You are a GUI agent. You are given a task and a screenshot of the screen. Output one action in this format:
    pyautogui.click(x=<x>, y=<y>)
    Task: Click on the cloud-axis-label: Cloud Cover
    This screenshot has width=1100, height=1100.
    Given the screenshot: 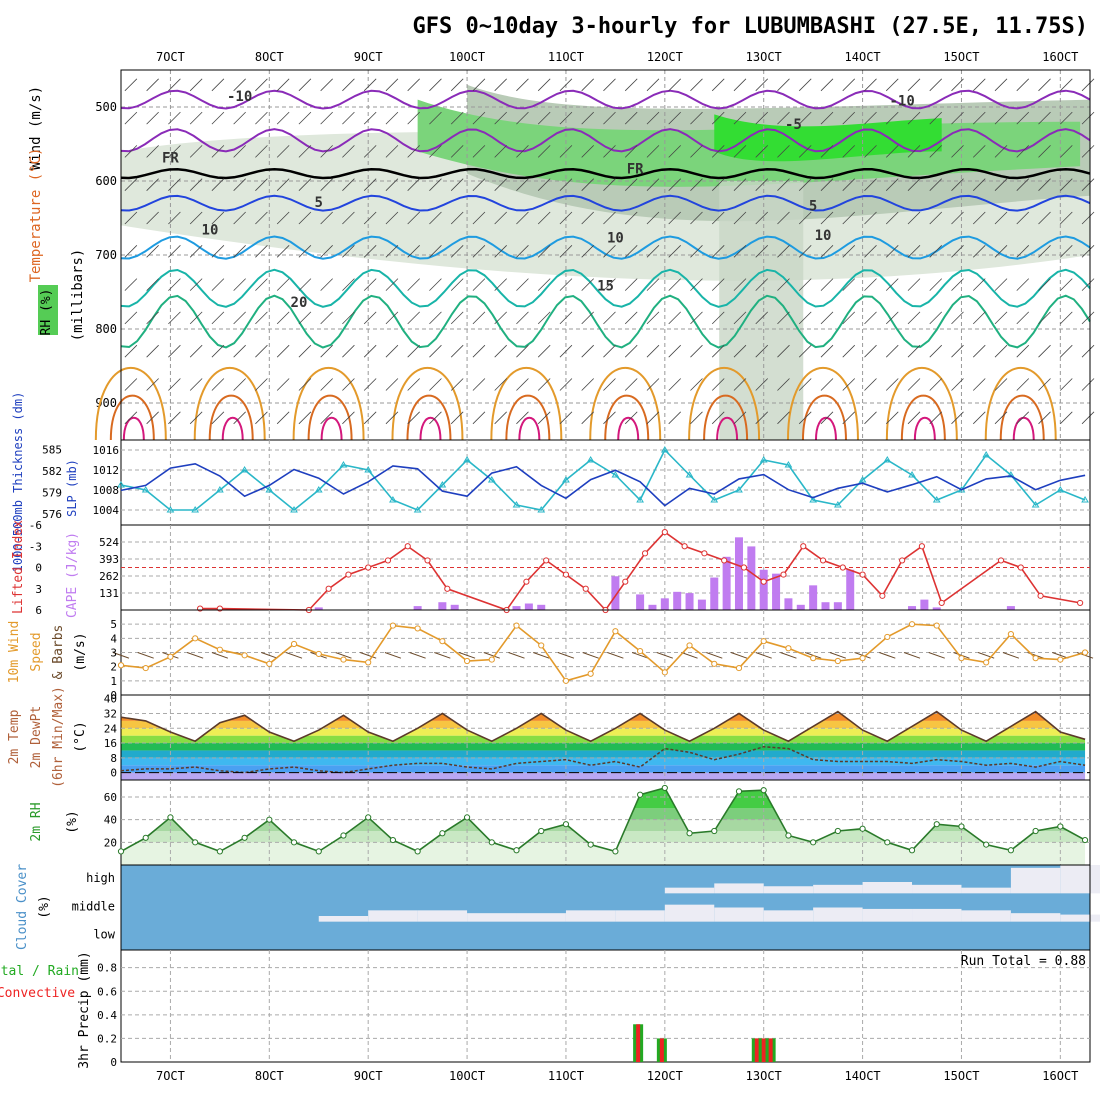 What is the action you would take?
    pyautogui.click(x=22, y=907)
    